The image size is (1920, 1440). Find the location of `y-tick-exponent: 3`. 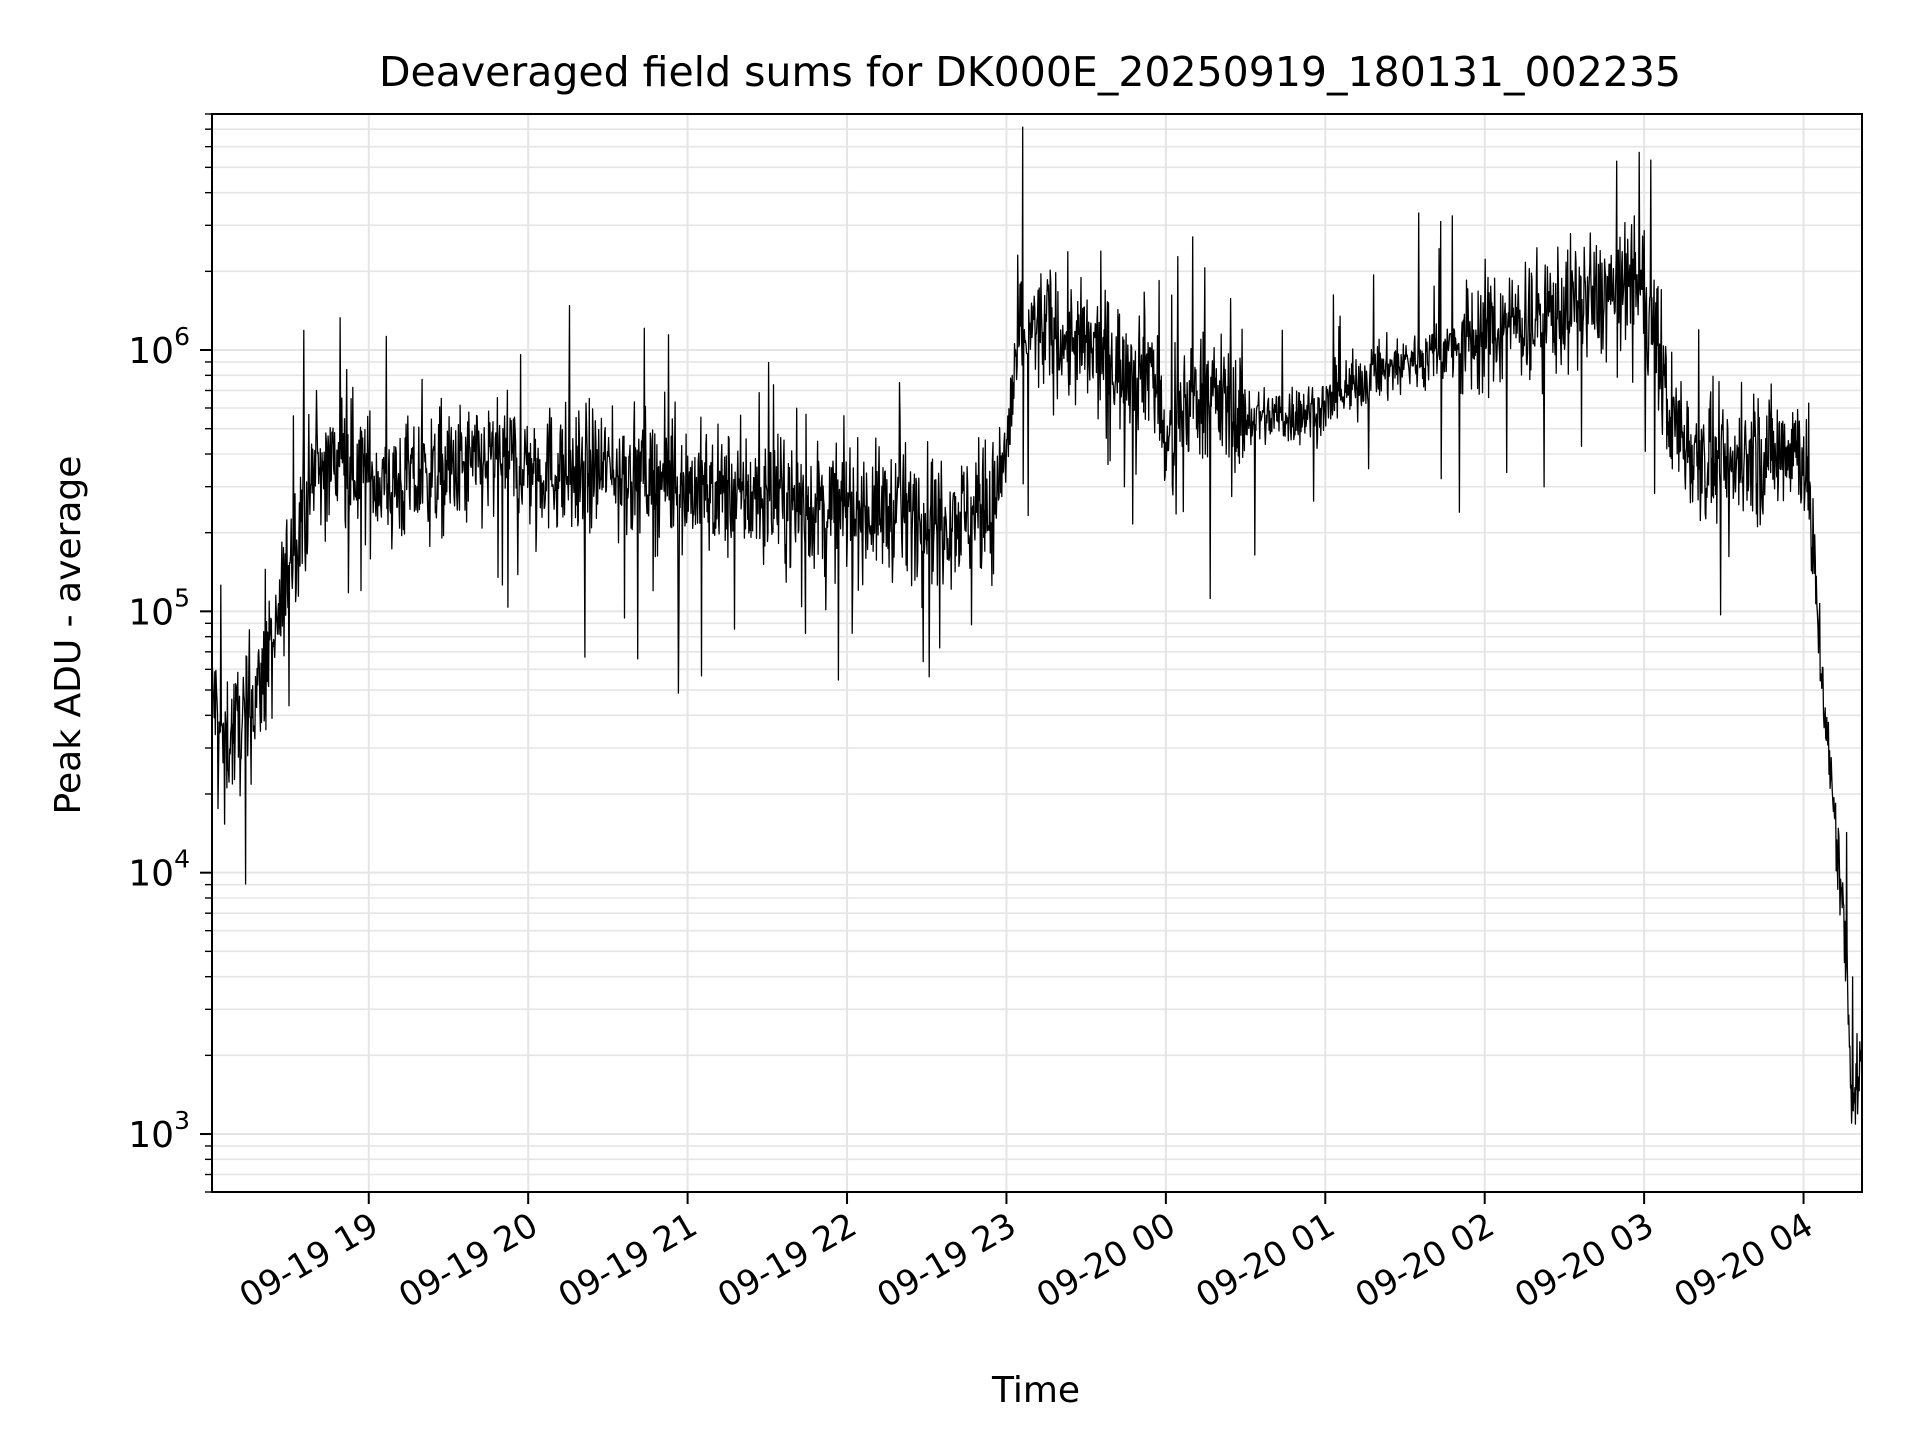

y-tick-exponent: 3 is located at coordinates (182, 1120).